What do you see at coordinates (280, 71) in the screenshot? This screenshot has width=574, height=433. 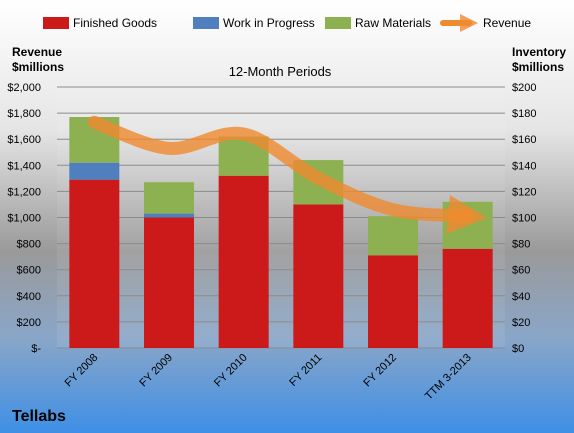 I see `chart-subtitle: 12-Month Periods` at bounding box center [280, 71].